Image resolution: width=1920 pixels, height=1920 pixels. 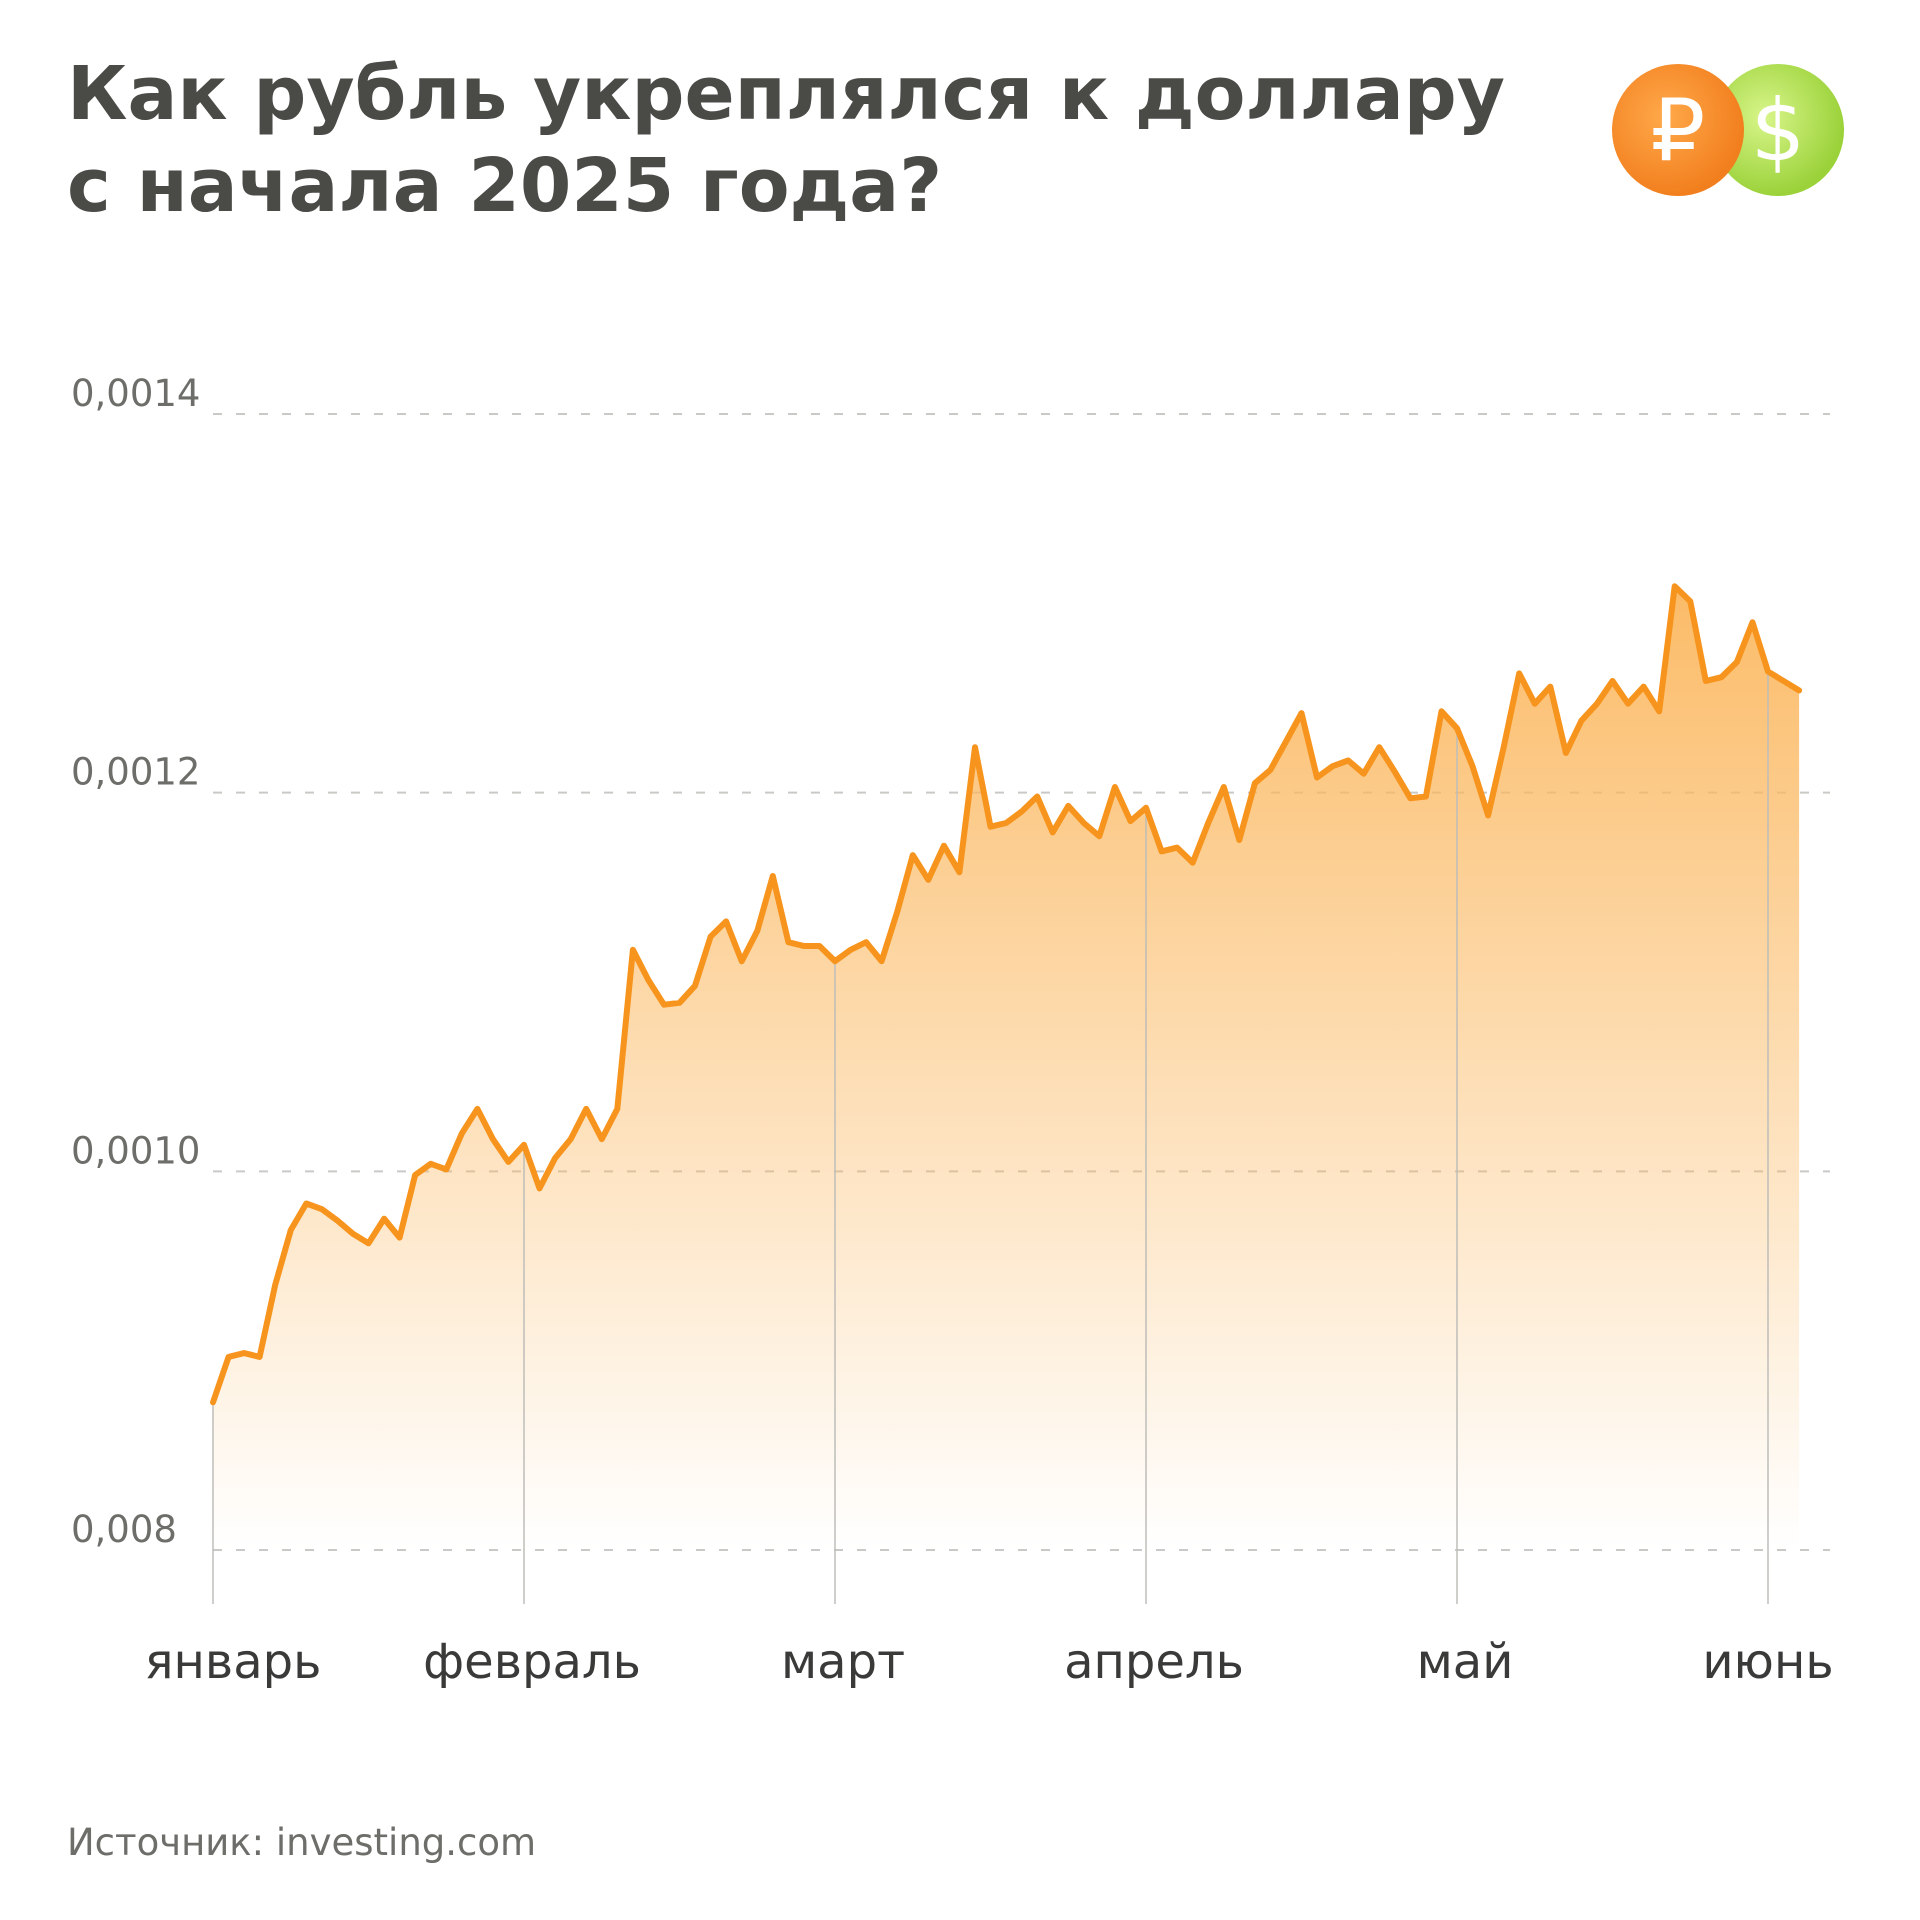 I want to click on ruble-symbol: ₽, so click(x=1678, y=131).